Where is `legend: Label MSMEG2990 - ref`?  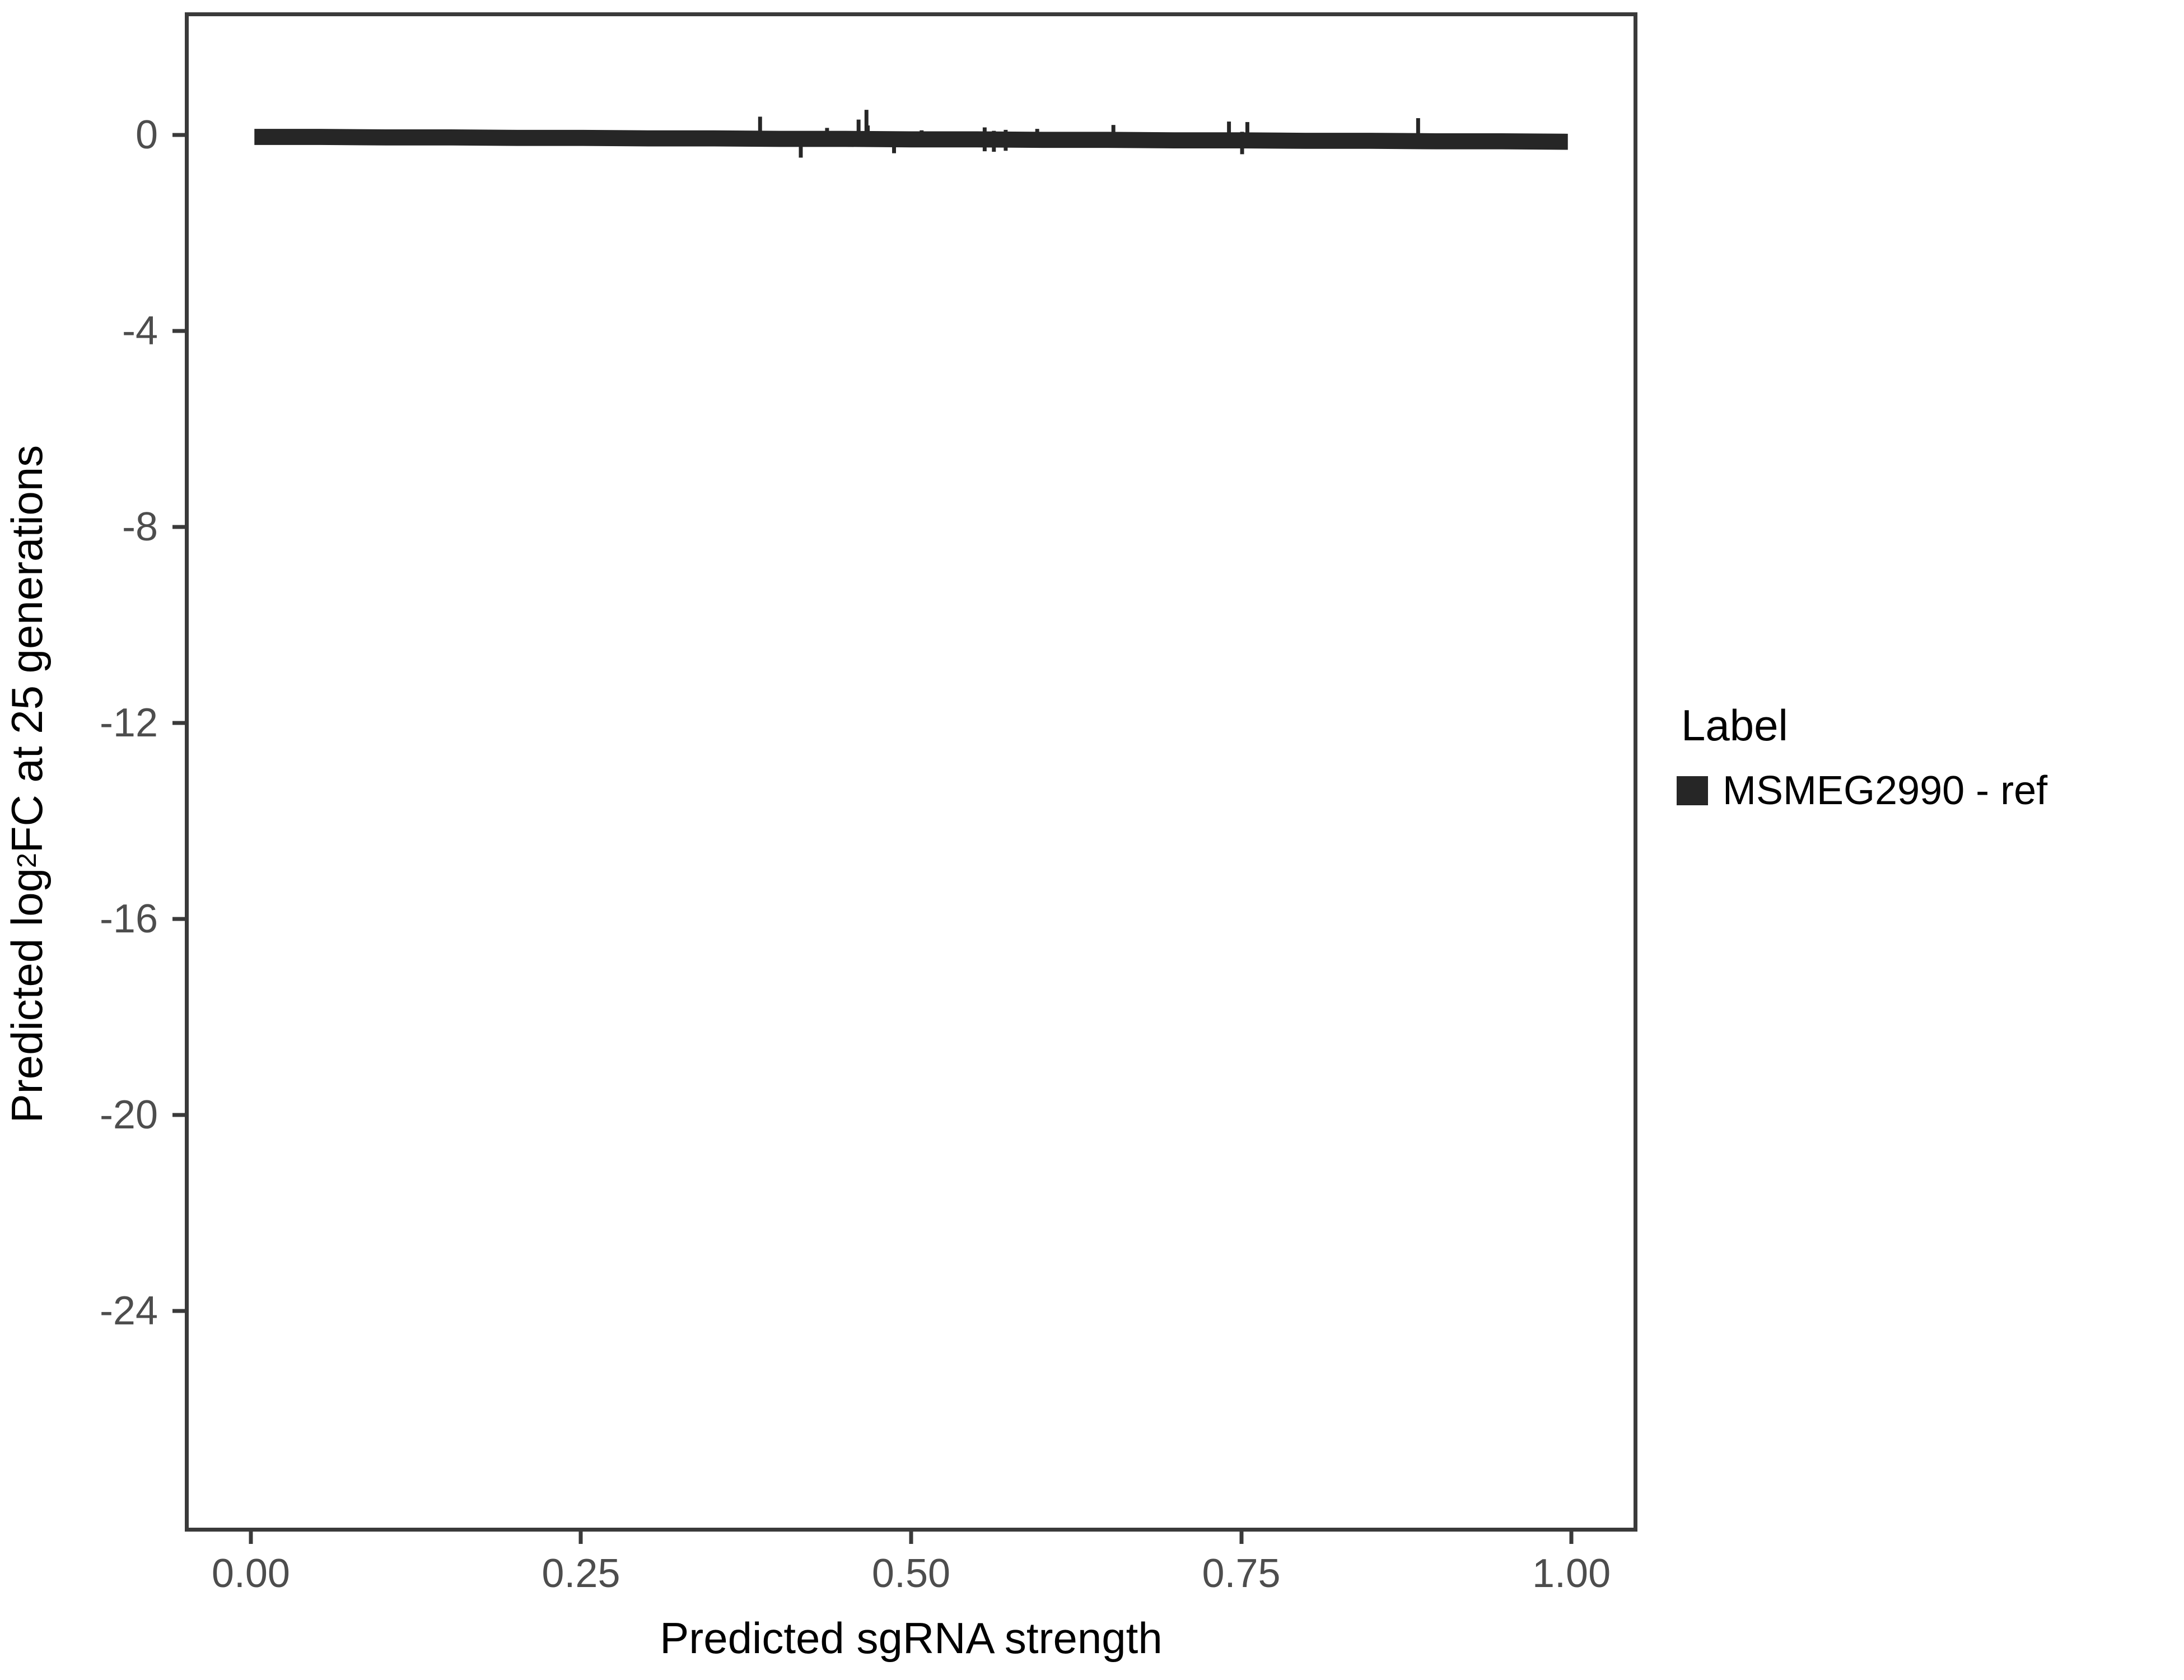 legend: Label MSMEG2990 - ref is located at coordinates (1923, 757).